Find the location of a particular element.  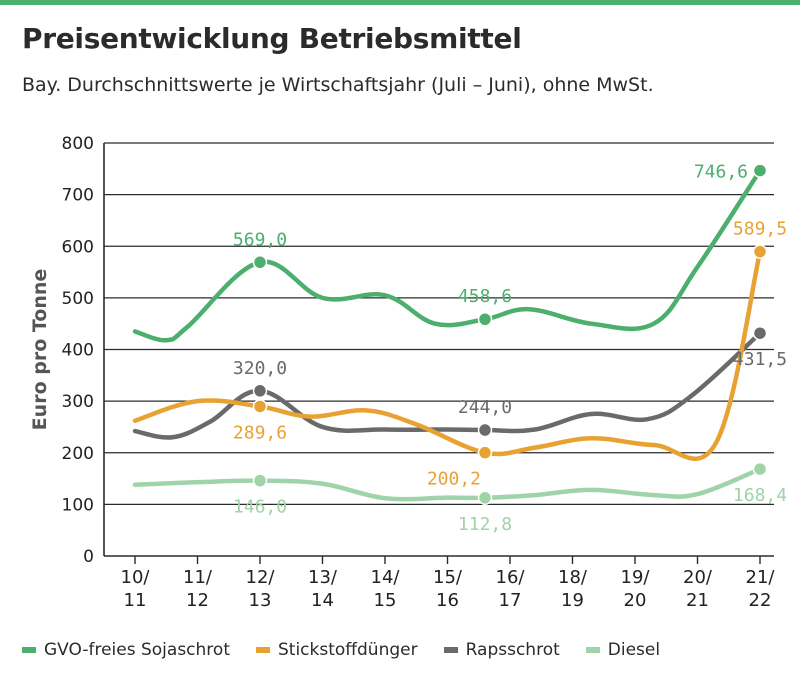

y-tick-label: 600 is located at coordinates (78, 247).